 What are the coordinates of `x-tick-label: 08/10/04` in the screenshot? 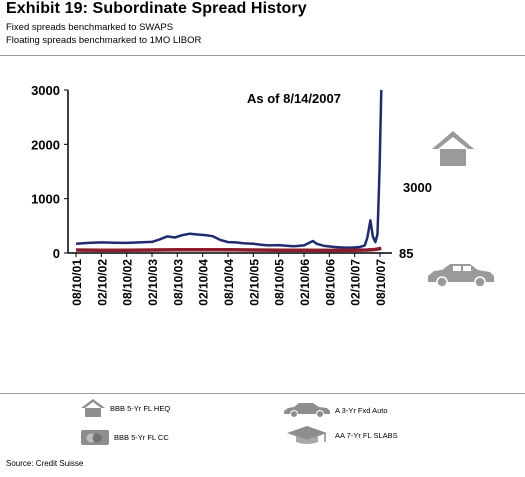 It's located at (229, 282).